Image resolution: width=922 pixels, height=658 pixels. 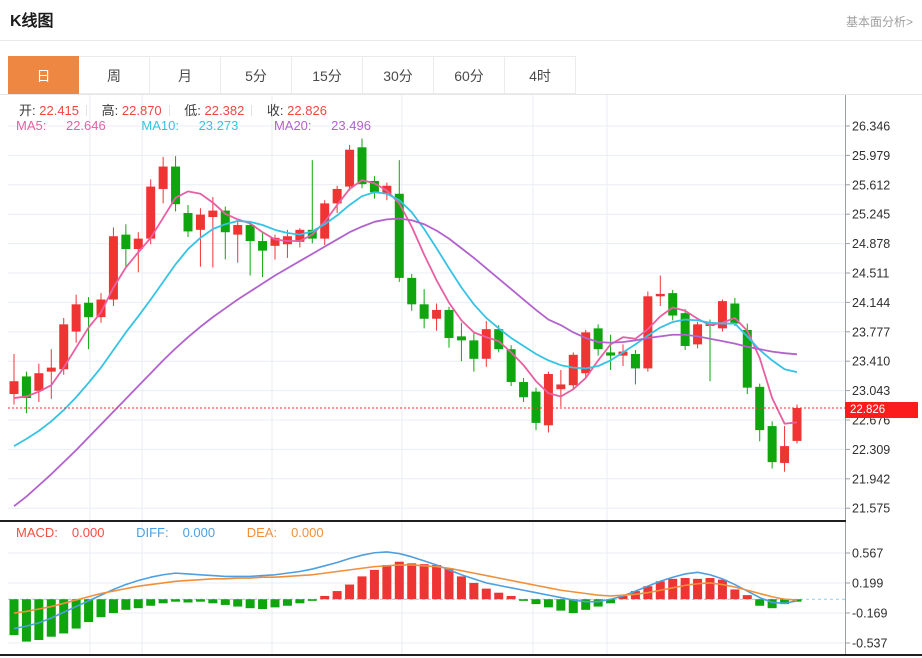 What do you see at coordinates (869, 644) in the screenshot?
I see `macd-tick-label: -0.537` at bounding box center [869, 644].